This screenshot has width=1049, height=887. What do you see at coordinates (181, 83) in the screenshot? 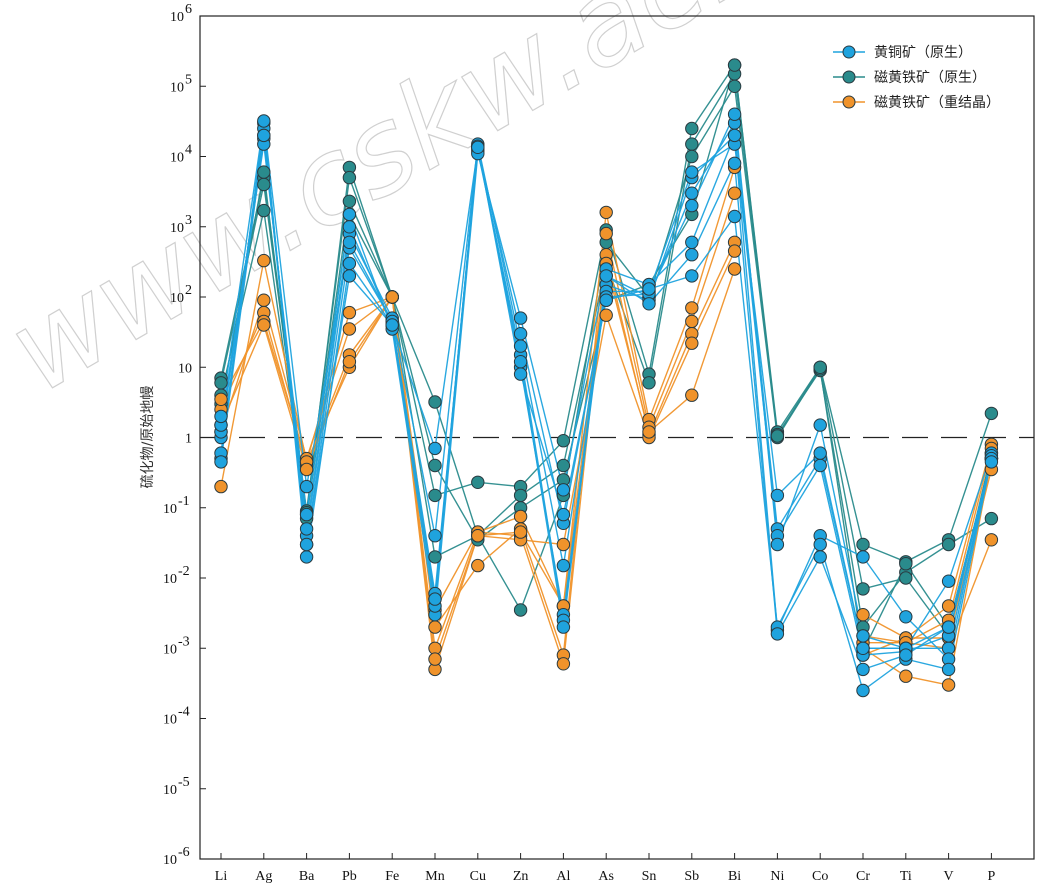
I see `y-tick-label: 10⁵` at bounding box center [181, 83].